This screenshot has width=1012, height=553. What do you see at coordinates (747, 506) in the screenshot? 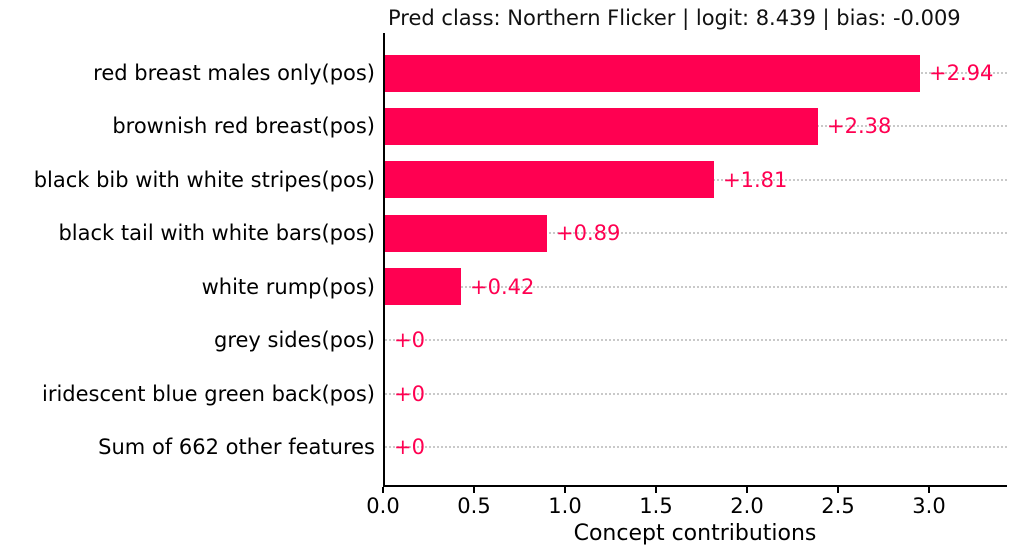
I see `x-tick-label-4: 2.0` at bounding box center [747, 506].